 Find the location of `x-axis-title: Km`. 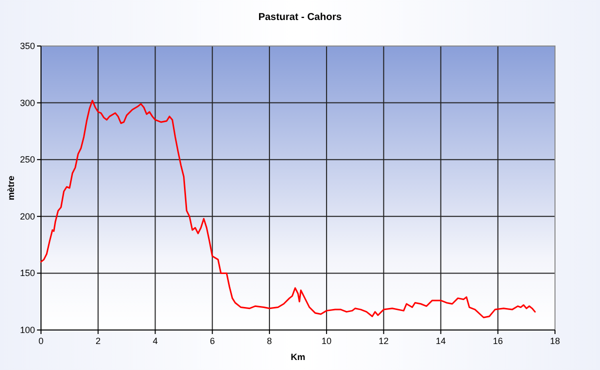

x-axis-title: Km is located at coordinates (298, 357).